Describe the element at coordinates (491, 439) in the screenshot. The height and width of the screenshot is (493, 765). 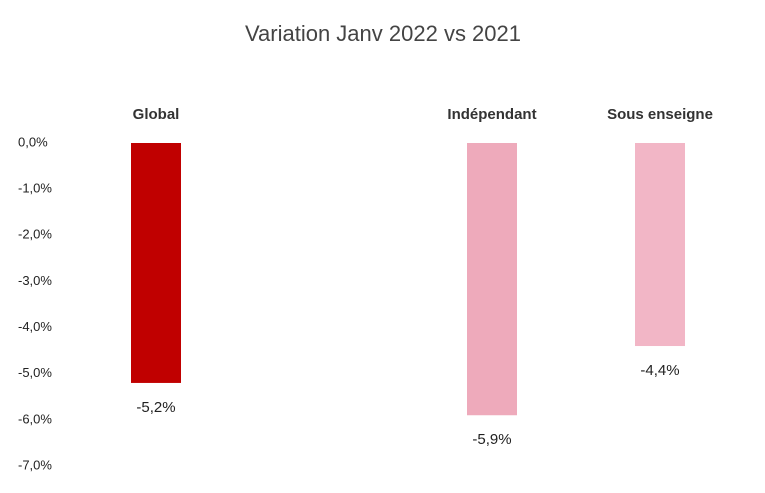
I see `value-label: -5,9%` at that location.